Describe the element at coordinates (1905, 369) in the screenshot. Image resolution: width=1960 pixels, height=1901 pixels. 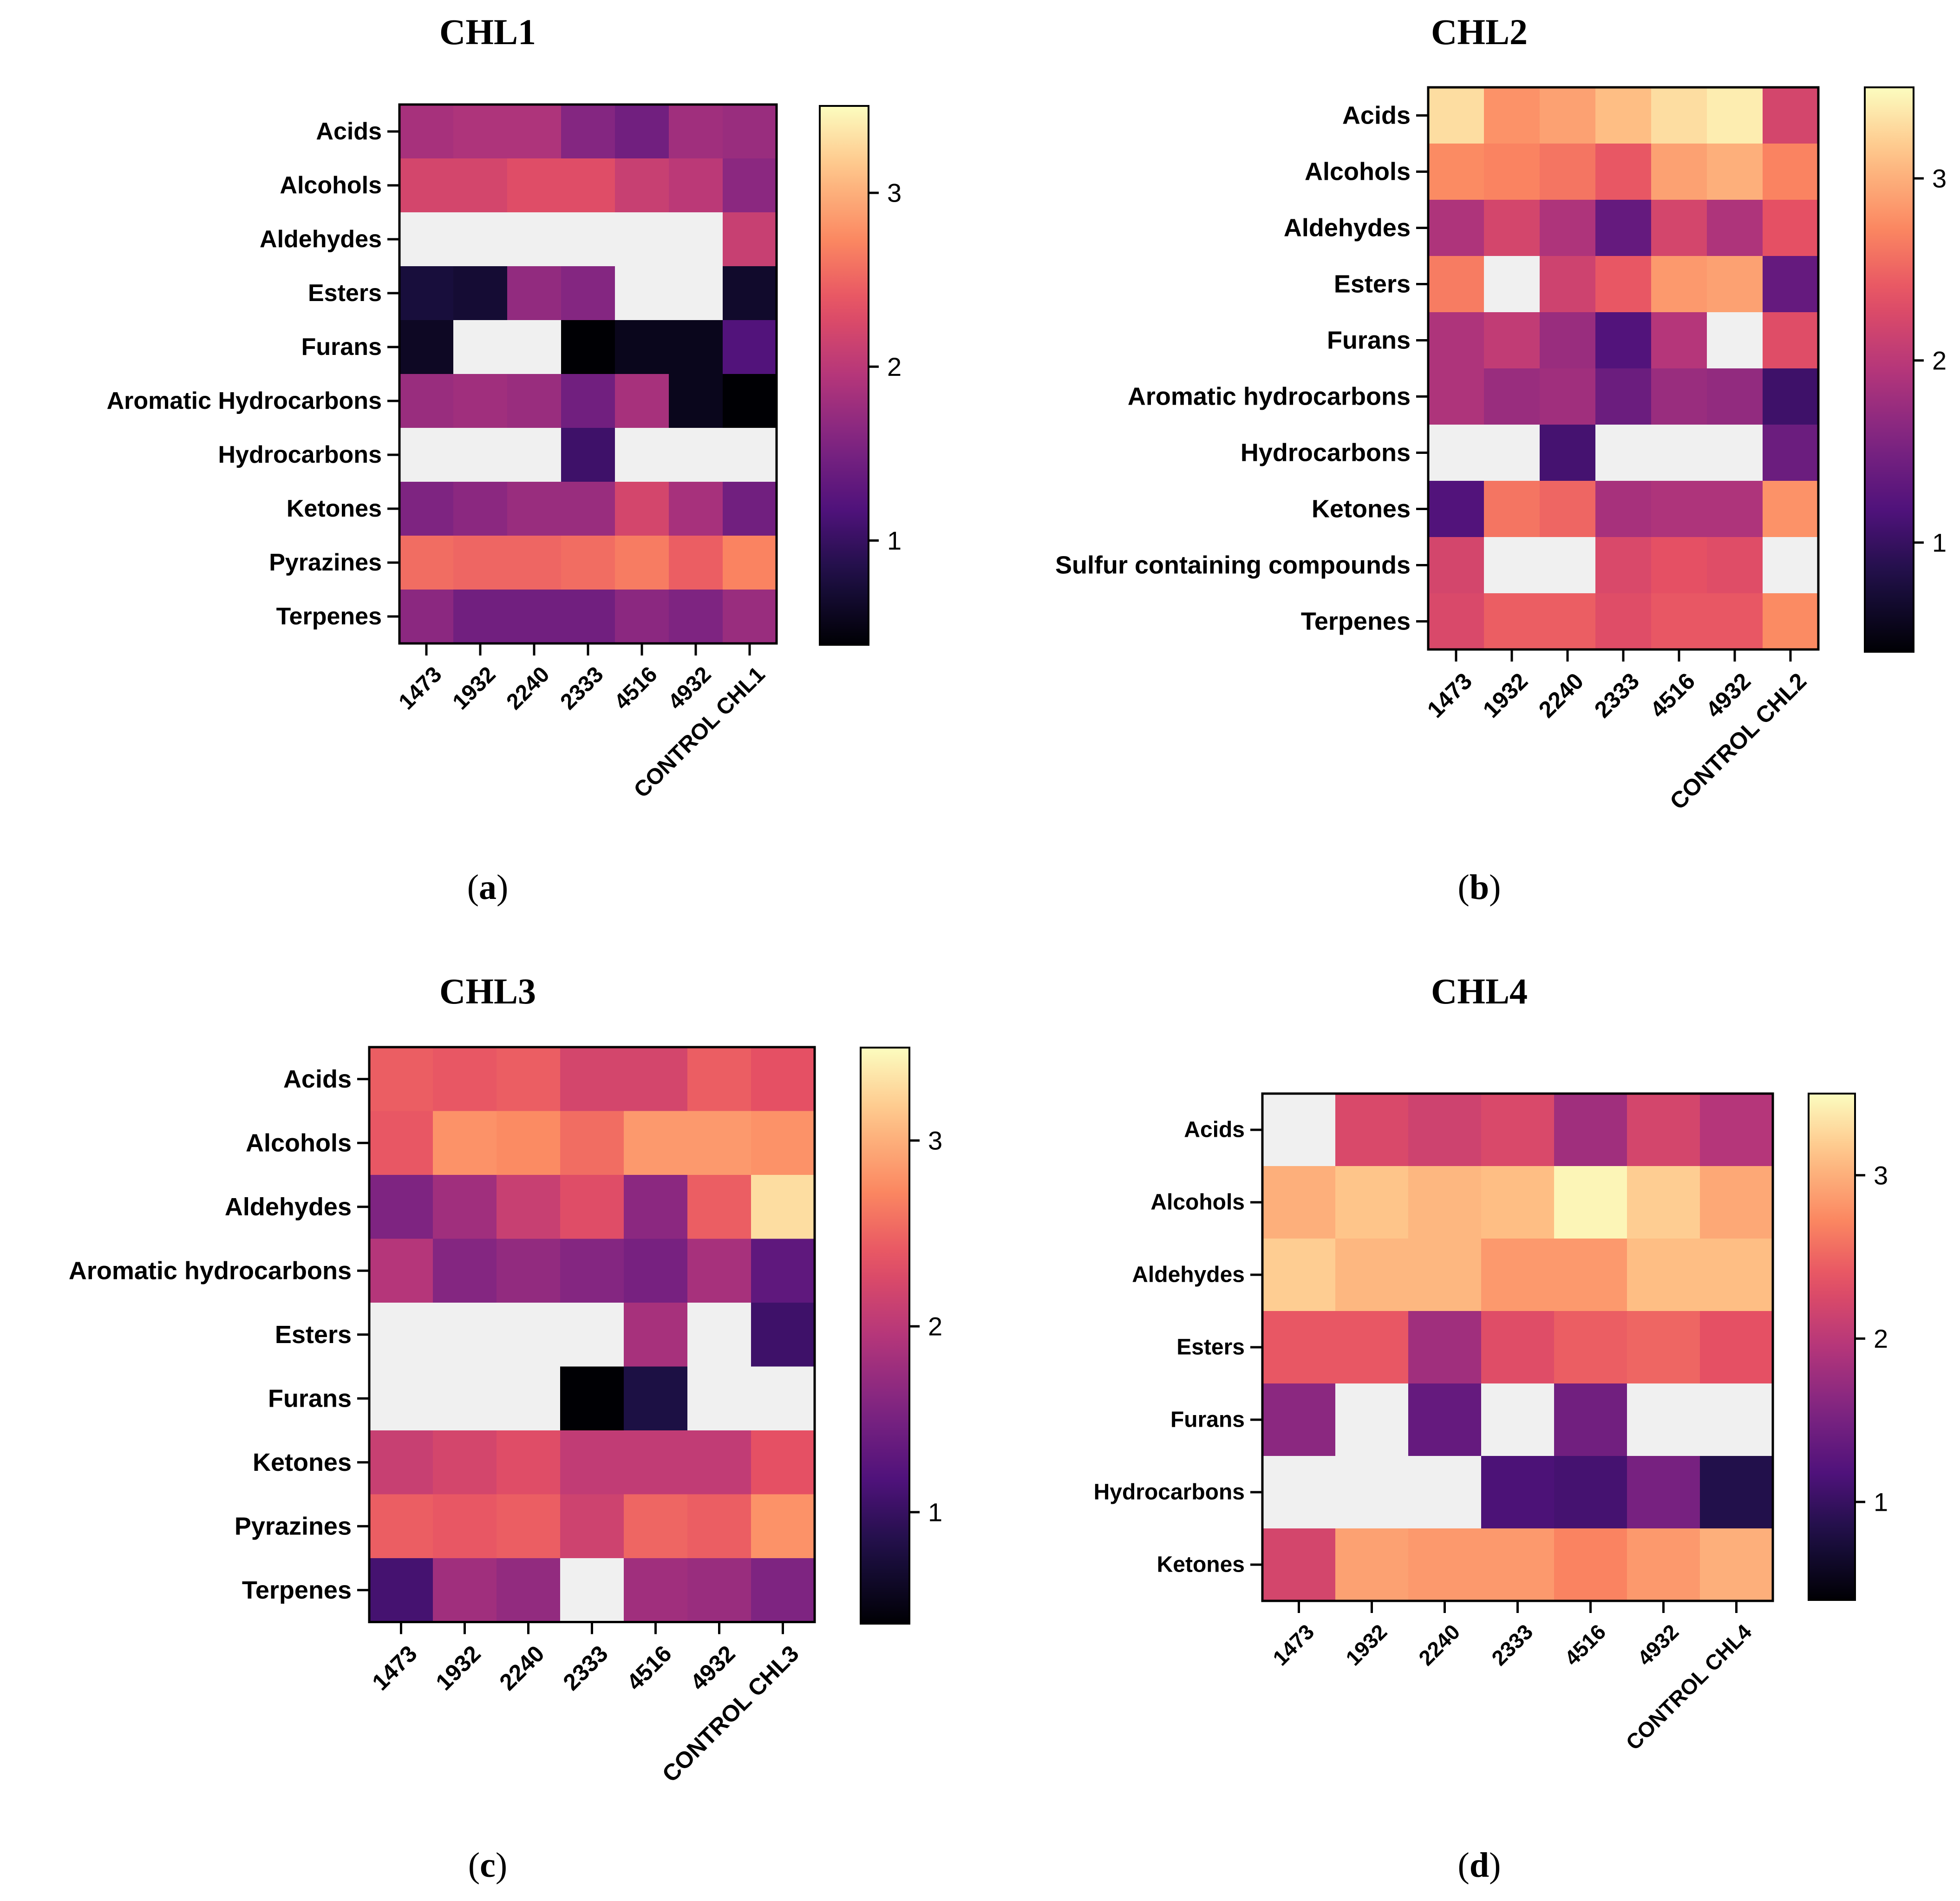
I see `colorbar: 1 2 3` at that location.